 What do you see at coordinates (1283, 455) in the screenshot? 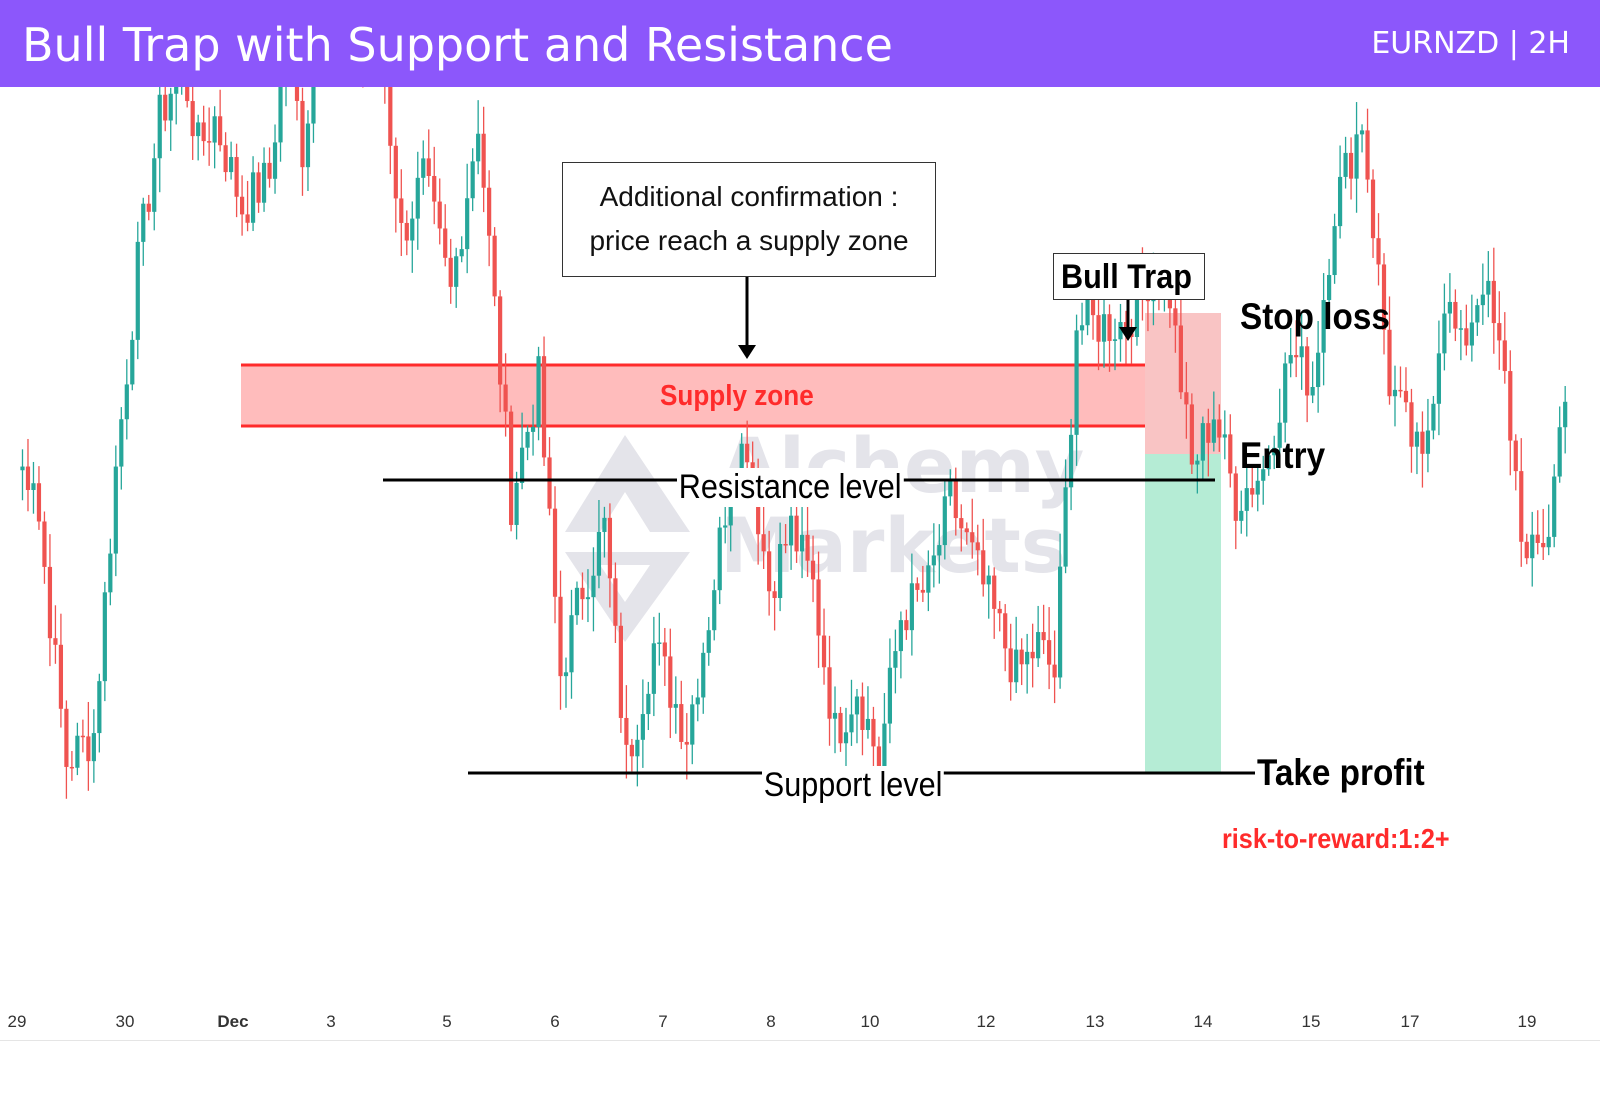
I see `entry-label: Entry` at bounding box center [1283, 455].